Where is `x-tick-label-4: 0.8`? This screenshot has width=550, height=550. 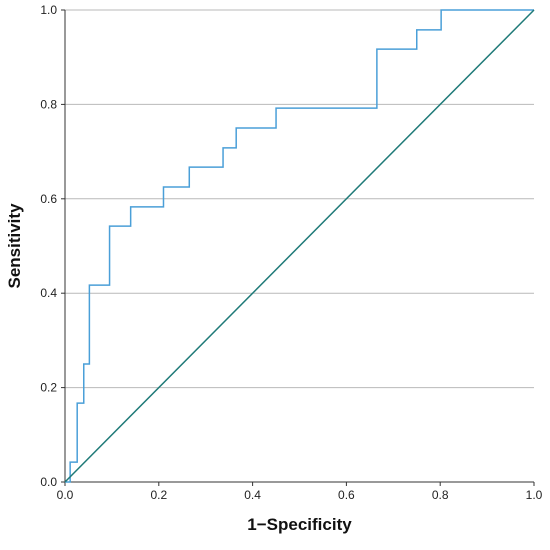
x-tick-label-4: 0.8 is located at coordinates (440, 495).